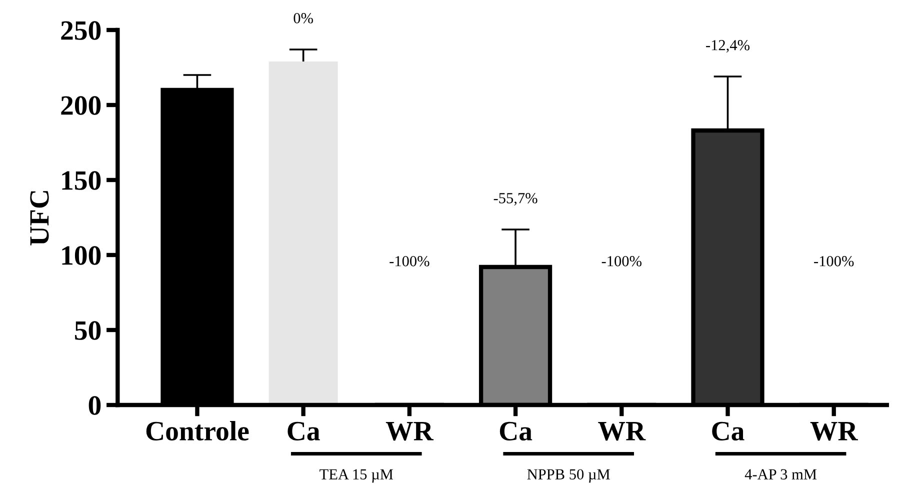 The image size is (905, 500). Describe the element at coordinates (516, 199) in the screenshot. I see `annotation: -55,7%` at that location.